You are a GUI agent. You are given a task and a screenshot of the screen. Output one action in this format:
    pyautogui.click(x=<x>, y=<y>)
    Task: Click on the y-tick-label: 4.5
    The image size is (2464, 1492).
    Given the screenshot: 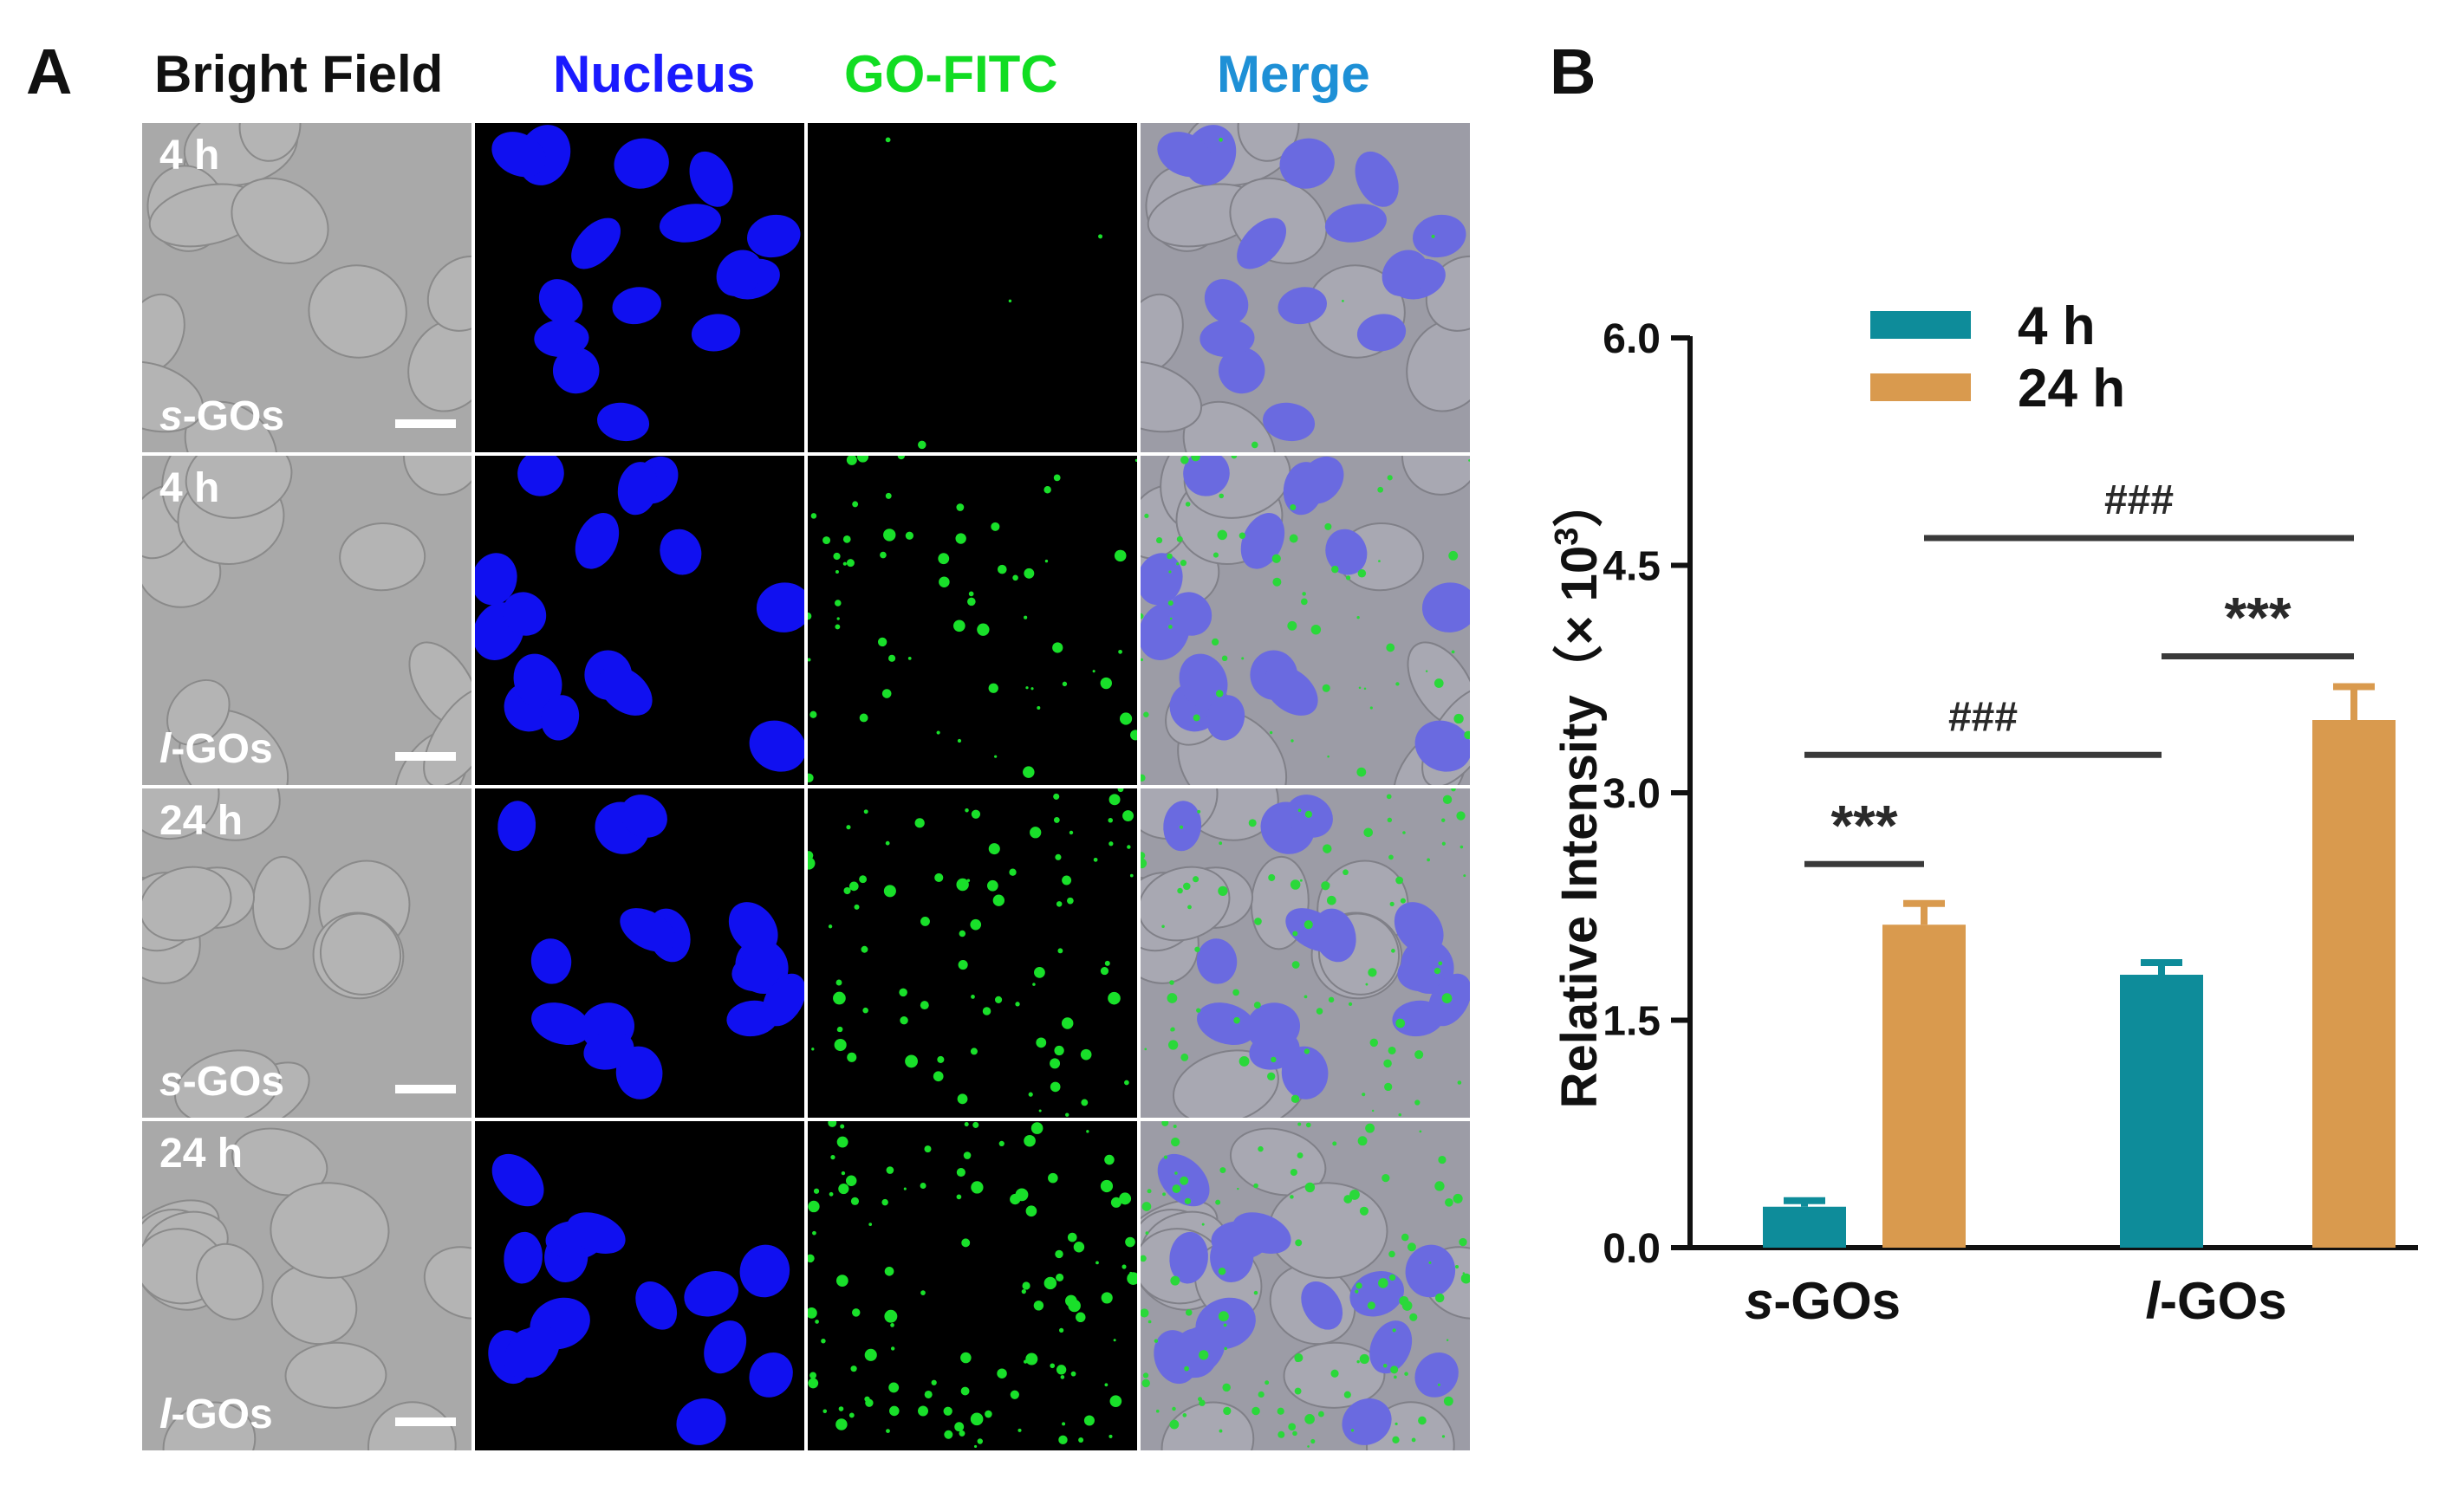 What is the action you would take?
    pyautogui.click(x=1632, y=567)
    